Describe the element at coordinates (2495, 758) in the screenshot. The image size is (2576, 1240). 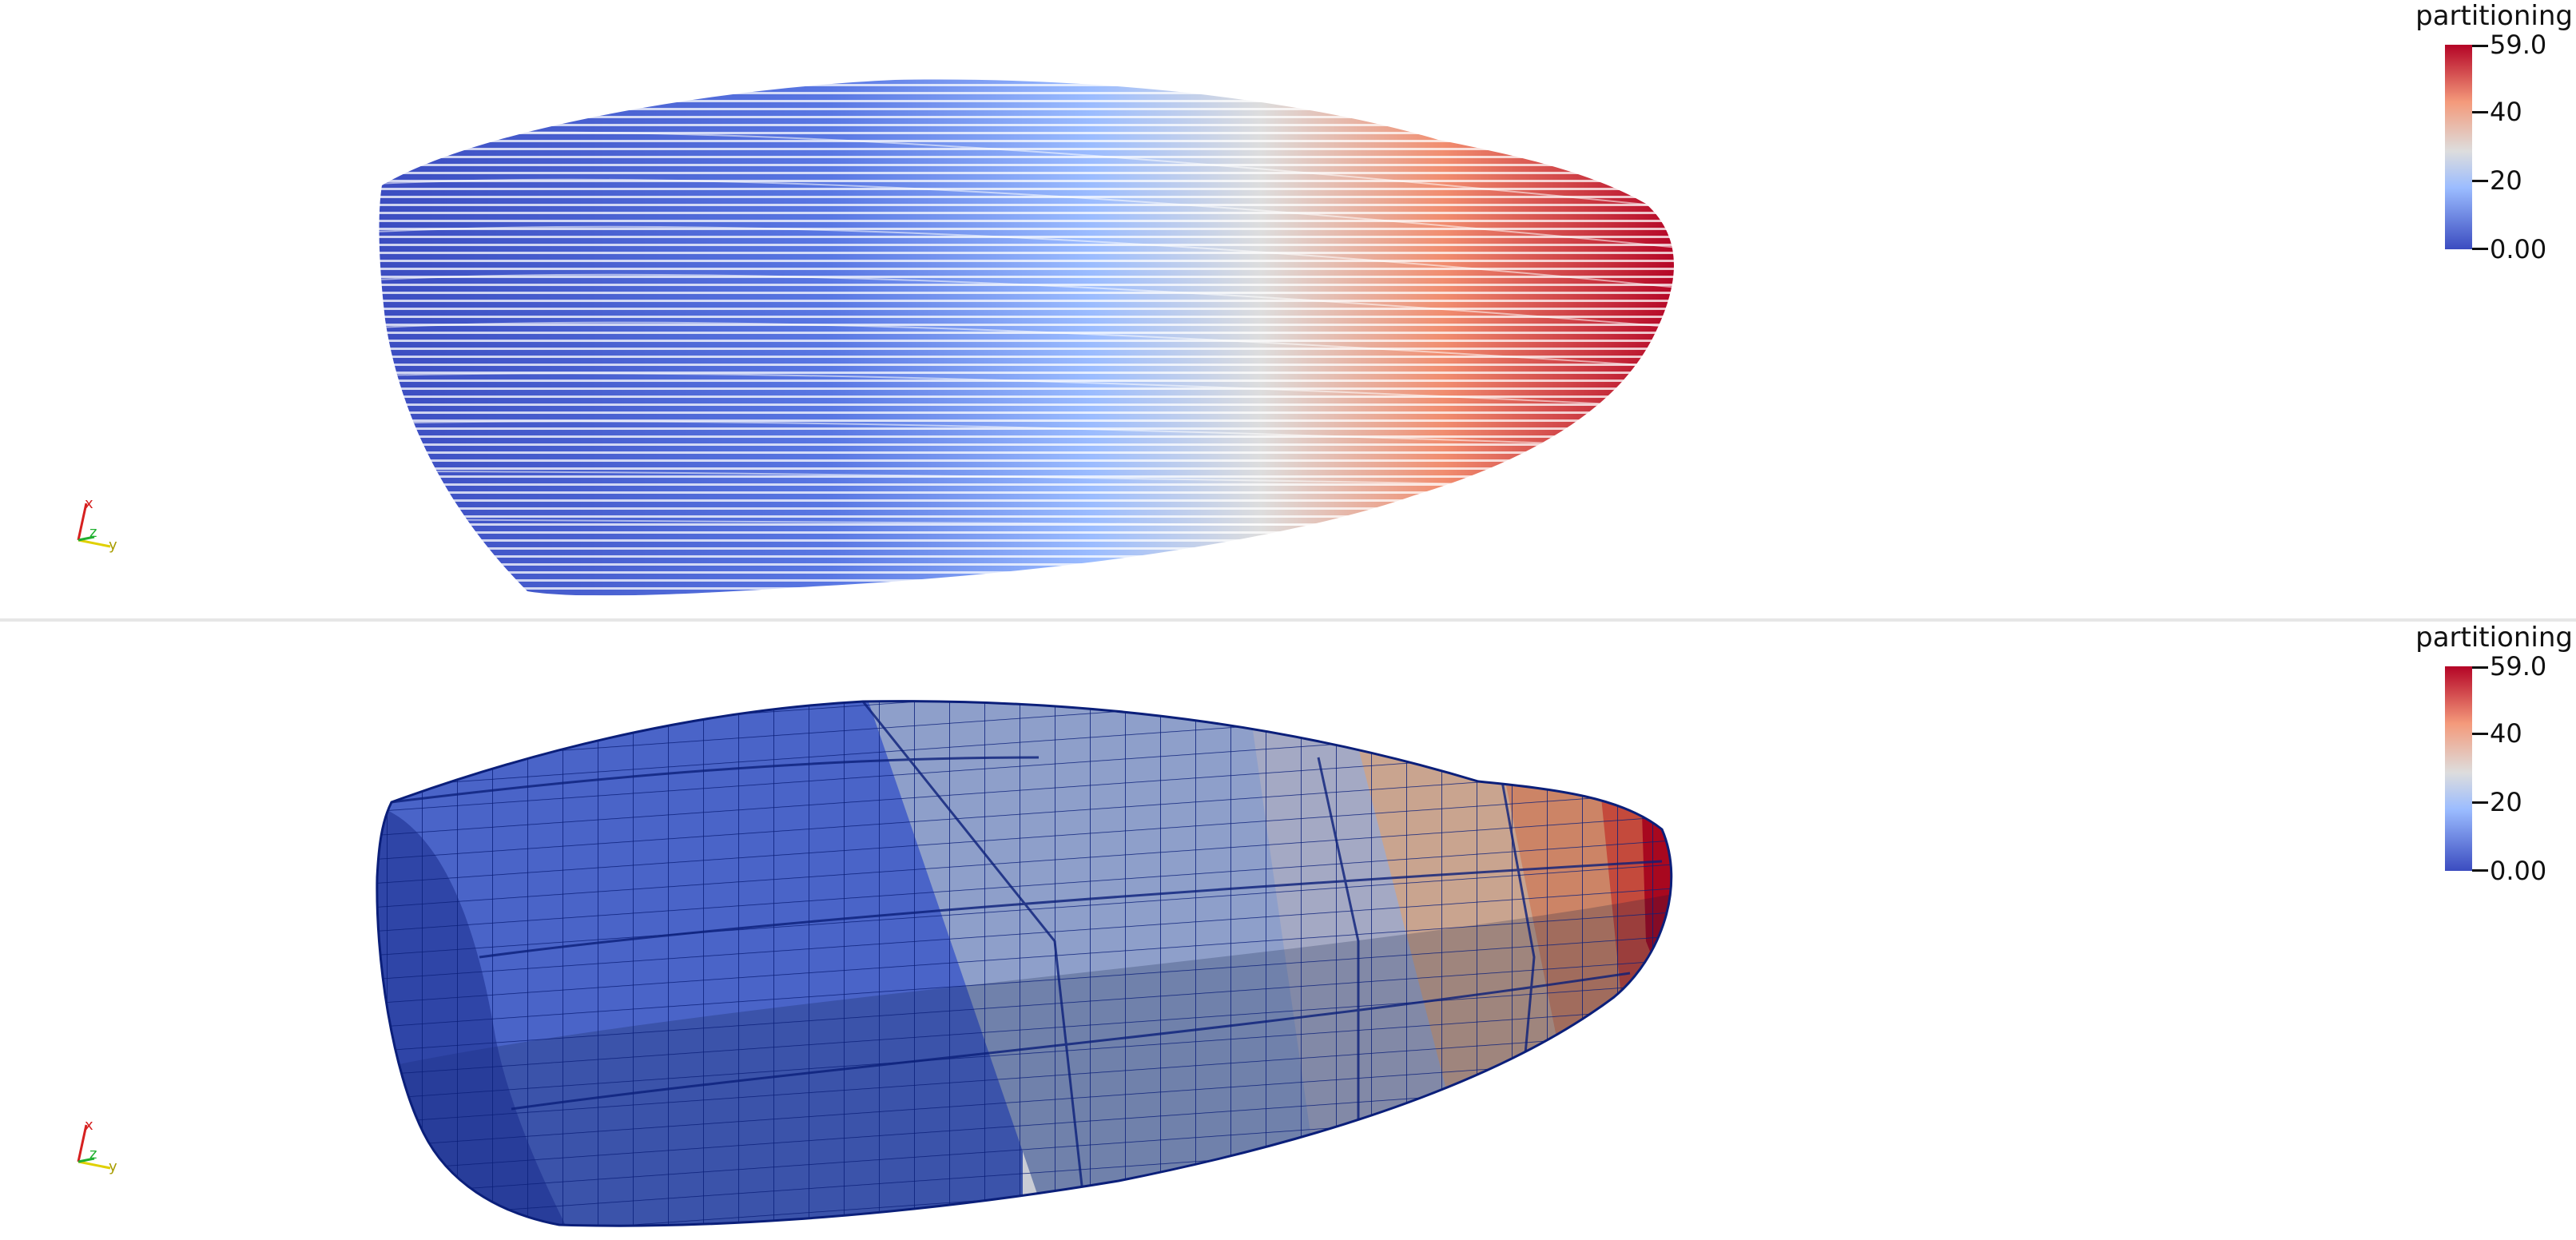
I see `scalar-bar-bottom: partitioning 59.0 40 20 0.00` at that location.